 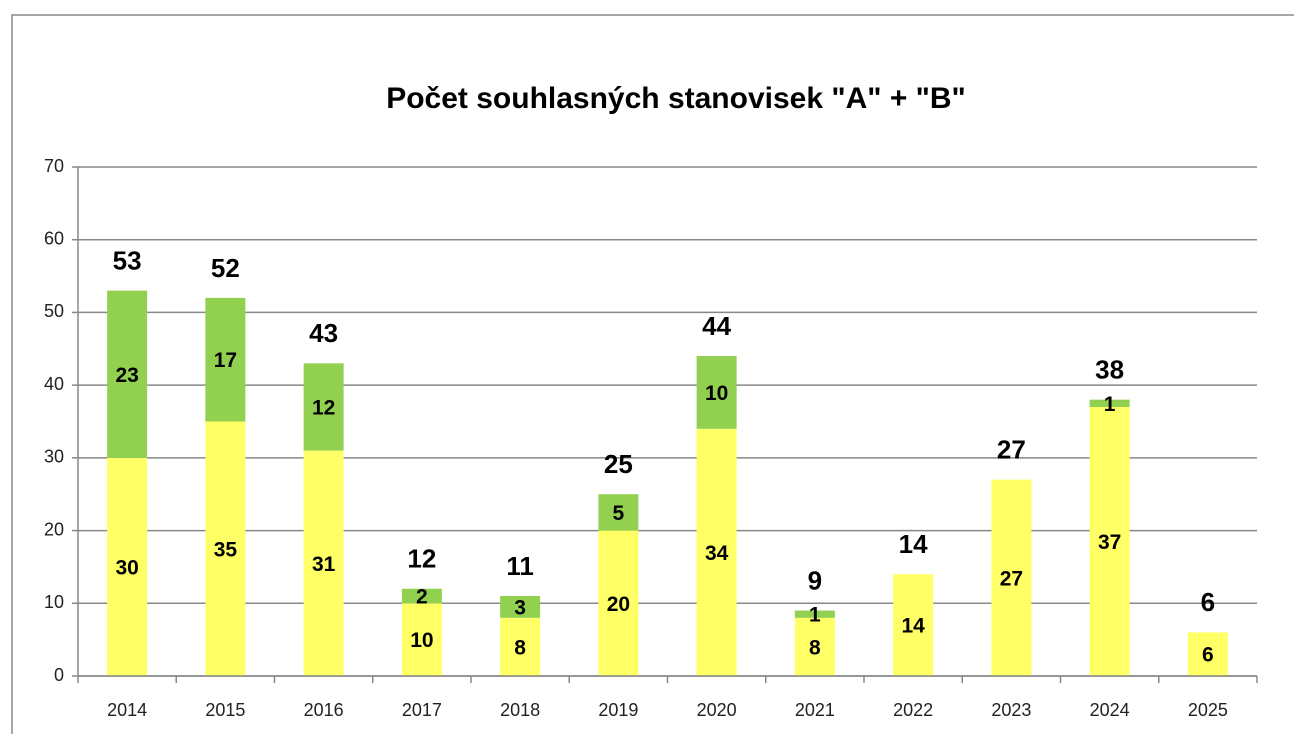 What do you see at coordinates (1110, 710) in the screenshot?
I see `x-tick-label: 2024` at bounding box center [1110, 710].